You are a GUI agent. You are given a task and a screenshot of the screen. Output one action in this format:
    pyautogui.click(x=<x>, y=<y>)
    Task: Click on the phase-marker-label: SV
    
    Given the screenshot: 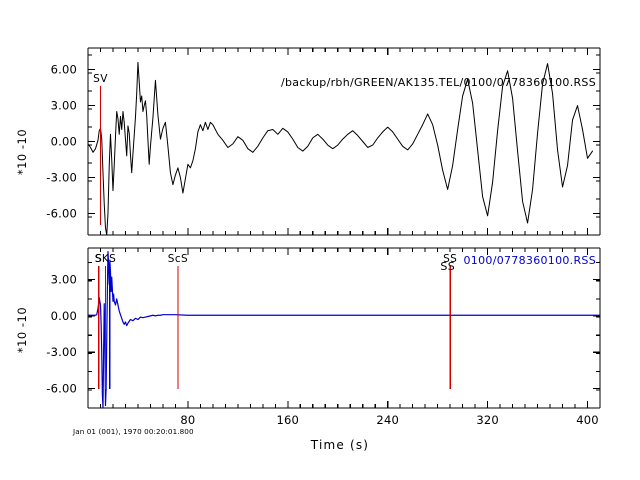 What is the action you would take?
    pyautogui.click(x=100, y=79)
    